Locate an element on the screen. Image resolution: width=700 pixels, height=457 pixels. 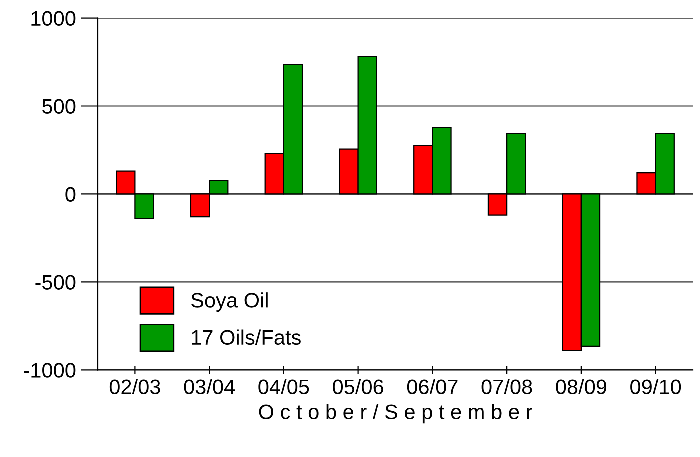
y-tick-label: 0 is located at coordinates (71, 194).